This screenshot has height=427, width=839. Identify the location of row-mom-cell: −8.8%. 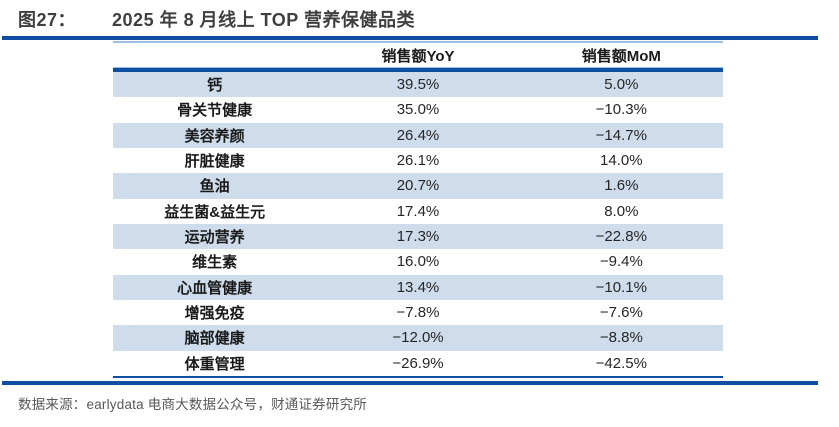
(621, 338).